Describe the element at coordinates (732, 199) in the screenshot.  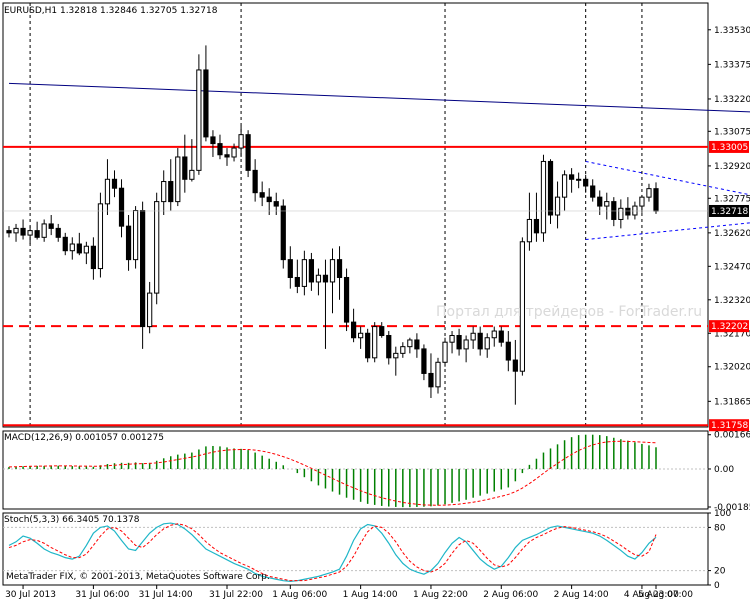
I see `price-tick-label: 1.32775` at that location.